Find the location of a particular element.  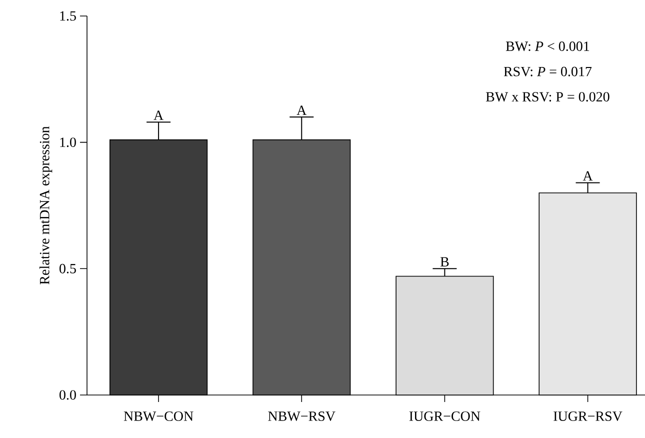

y-tick-label: 0.0 is located at coordinates (68, 395).